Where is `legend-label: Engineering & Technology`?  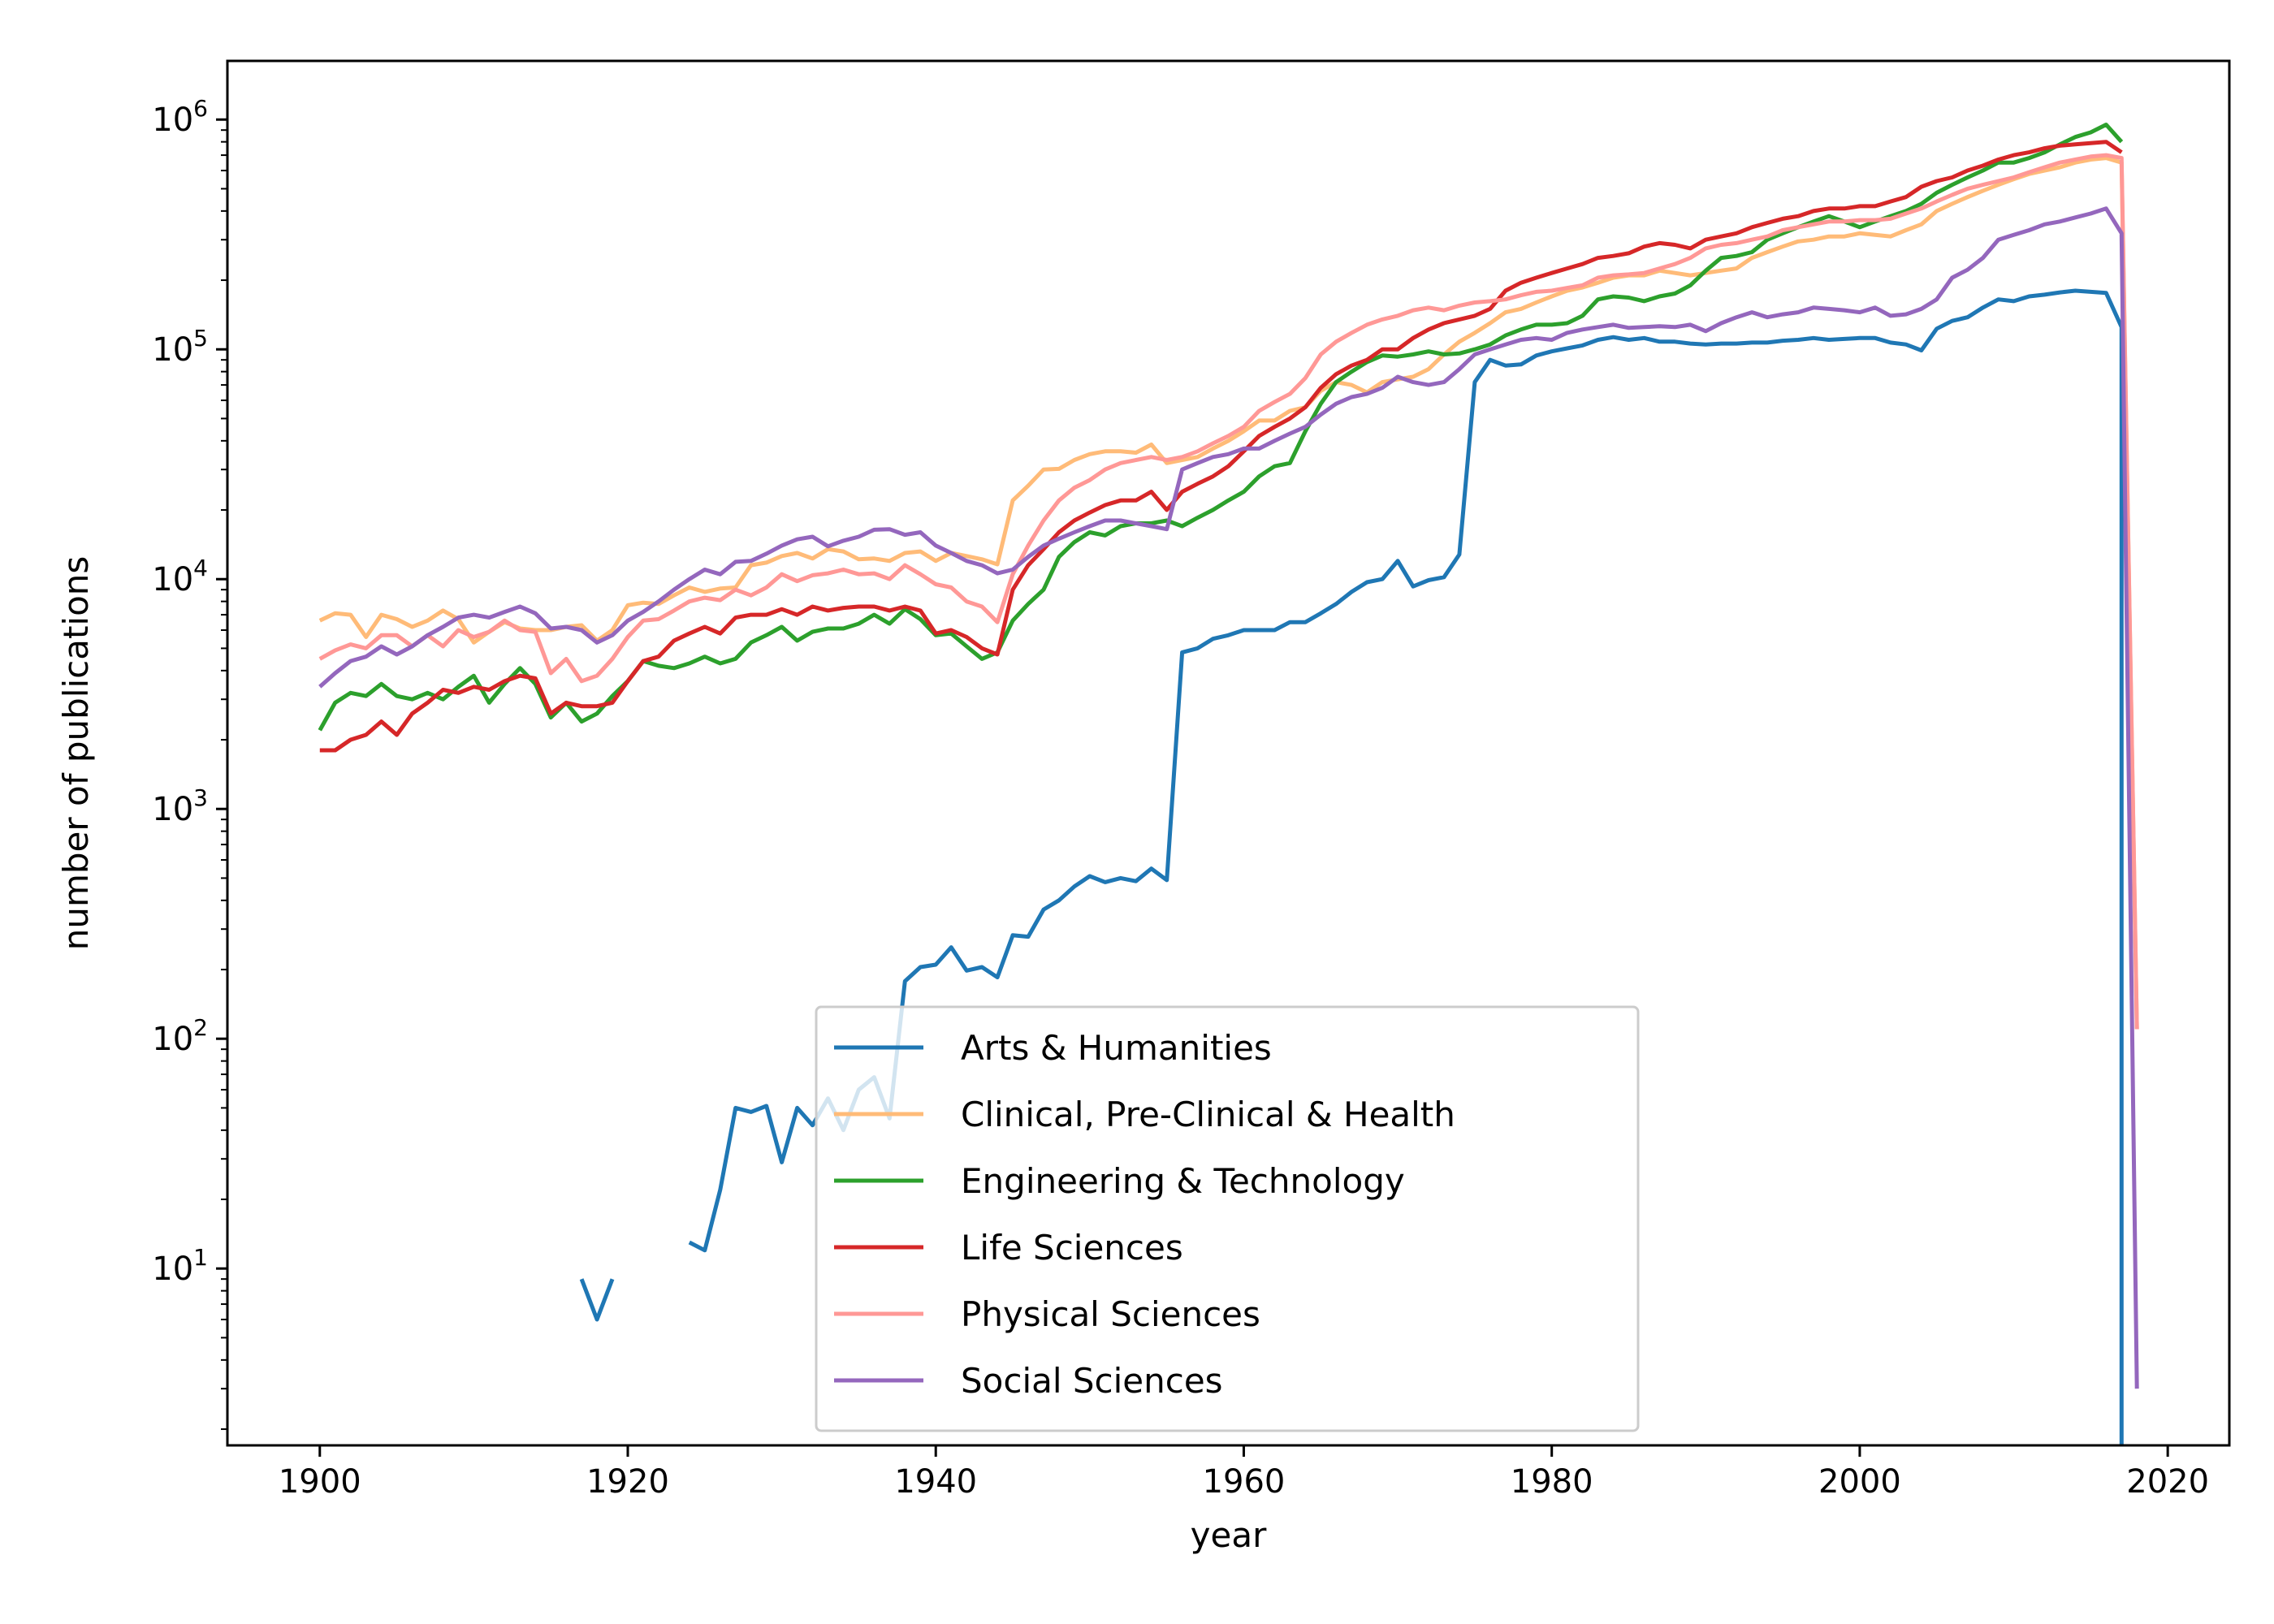
legend-label: Engineering & Technology is located at coordinates (1183, 1181).